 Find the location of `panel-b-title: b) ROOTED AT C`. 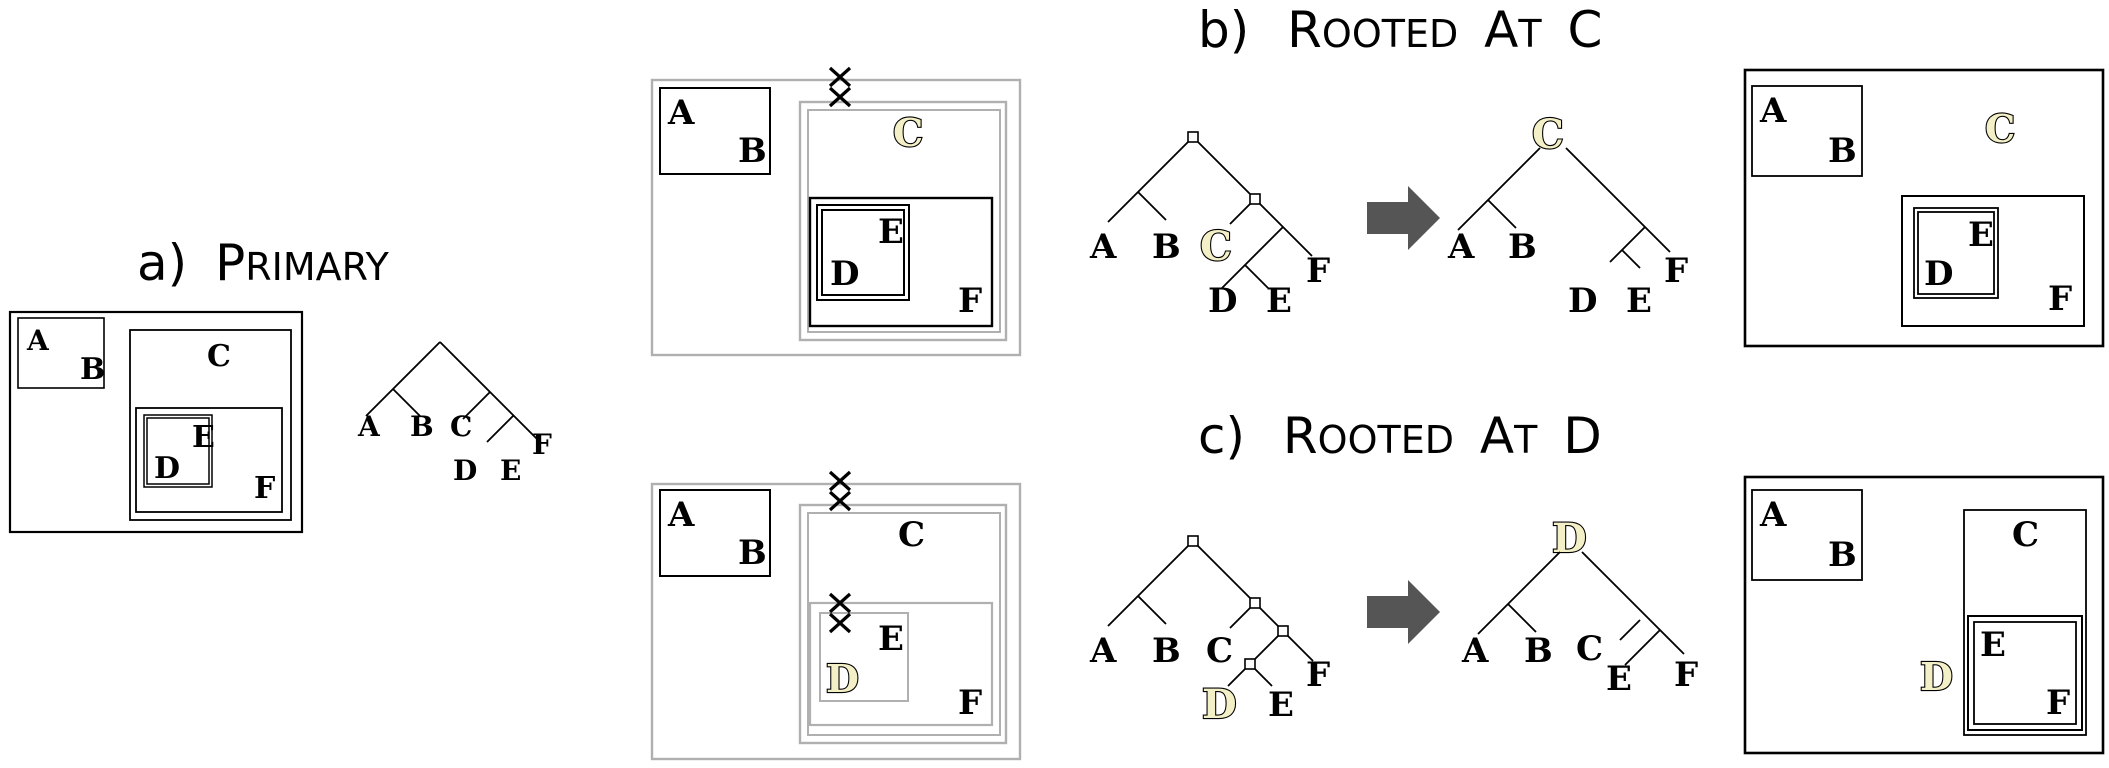

panel-b-title: b) ROOTED AT C is located at coordinates (1400, 30).